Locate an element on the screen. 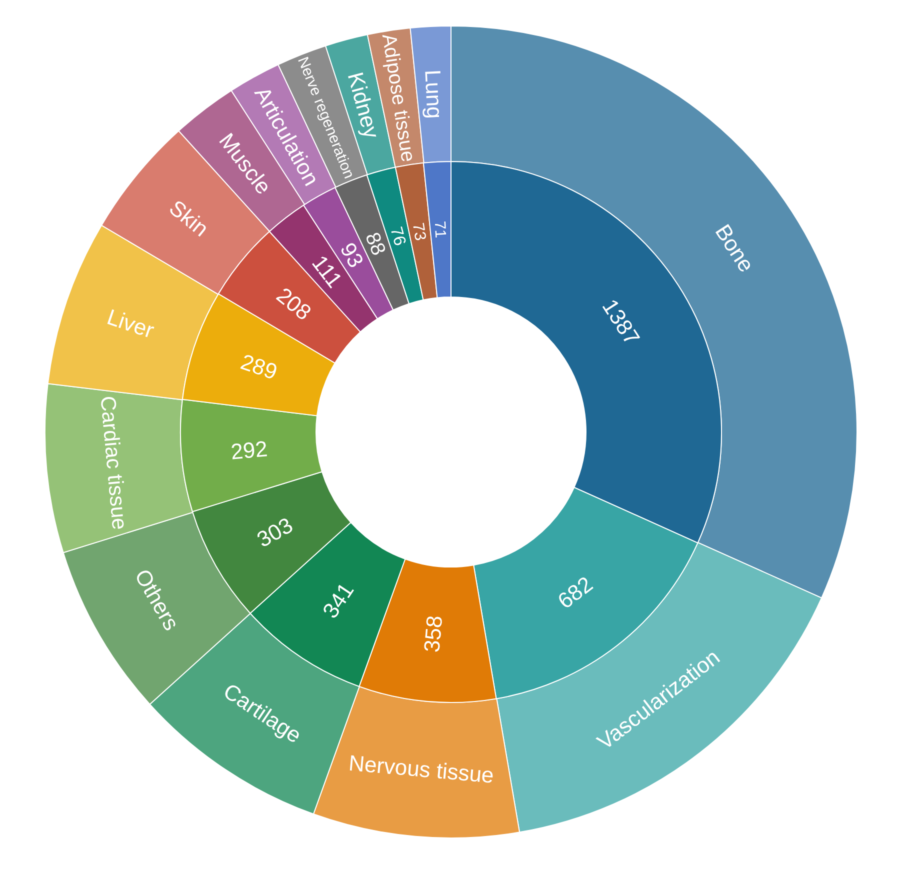  data-label: 303 is located at coordinates (274, 532).